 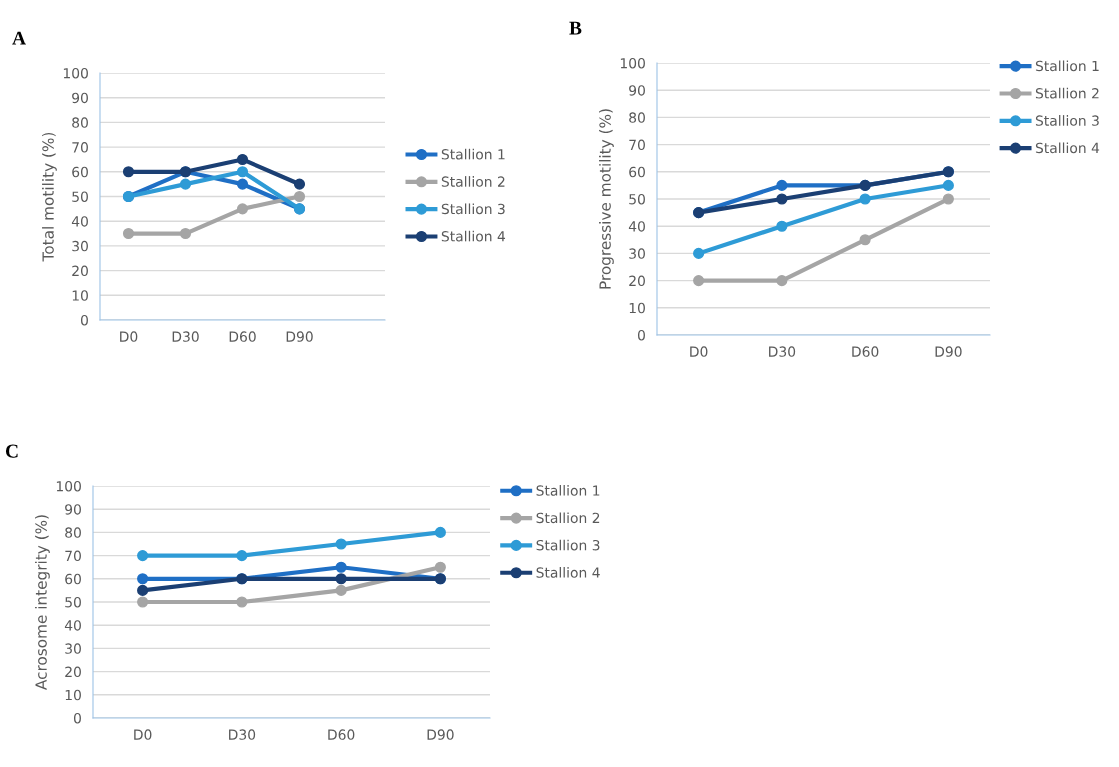 What do you see at coordinates (49, 197) in the screenshot?
I see `y-axis-title: Total motility (%)` at bounding box center [49, 197].